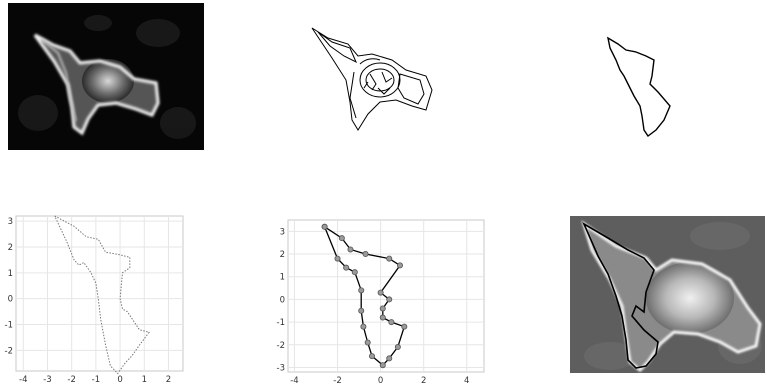  I want to click on x-tick-label: 1, so click(144, 380).